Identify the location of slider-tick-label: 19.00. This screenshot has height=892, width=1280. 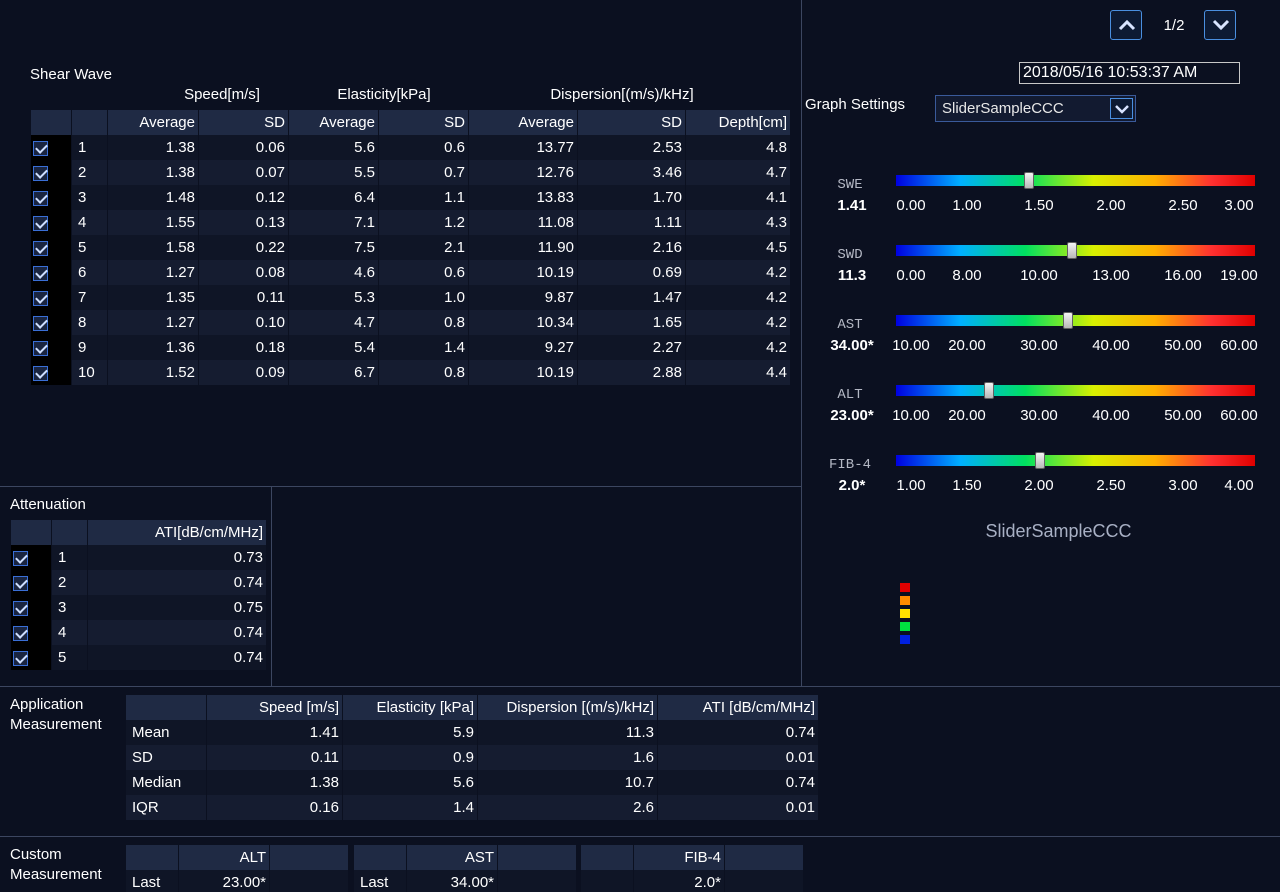
(1239, 275).